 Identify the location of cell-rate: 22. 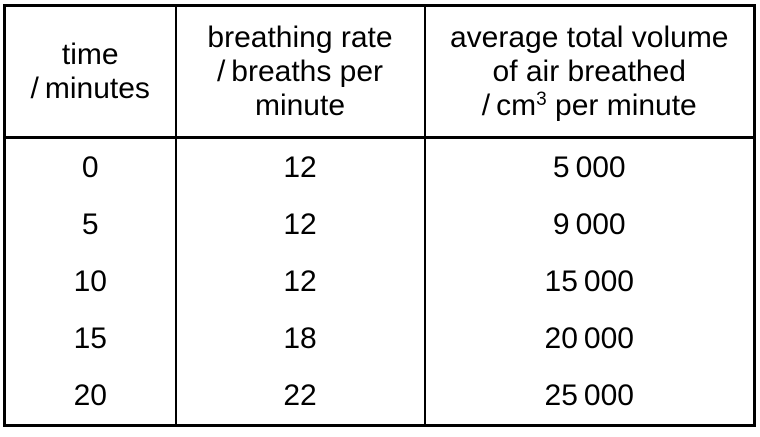
(300, 396).